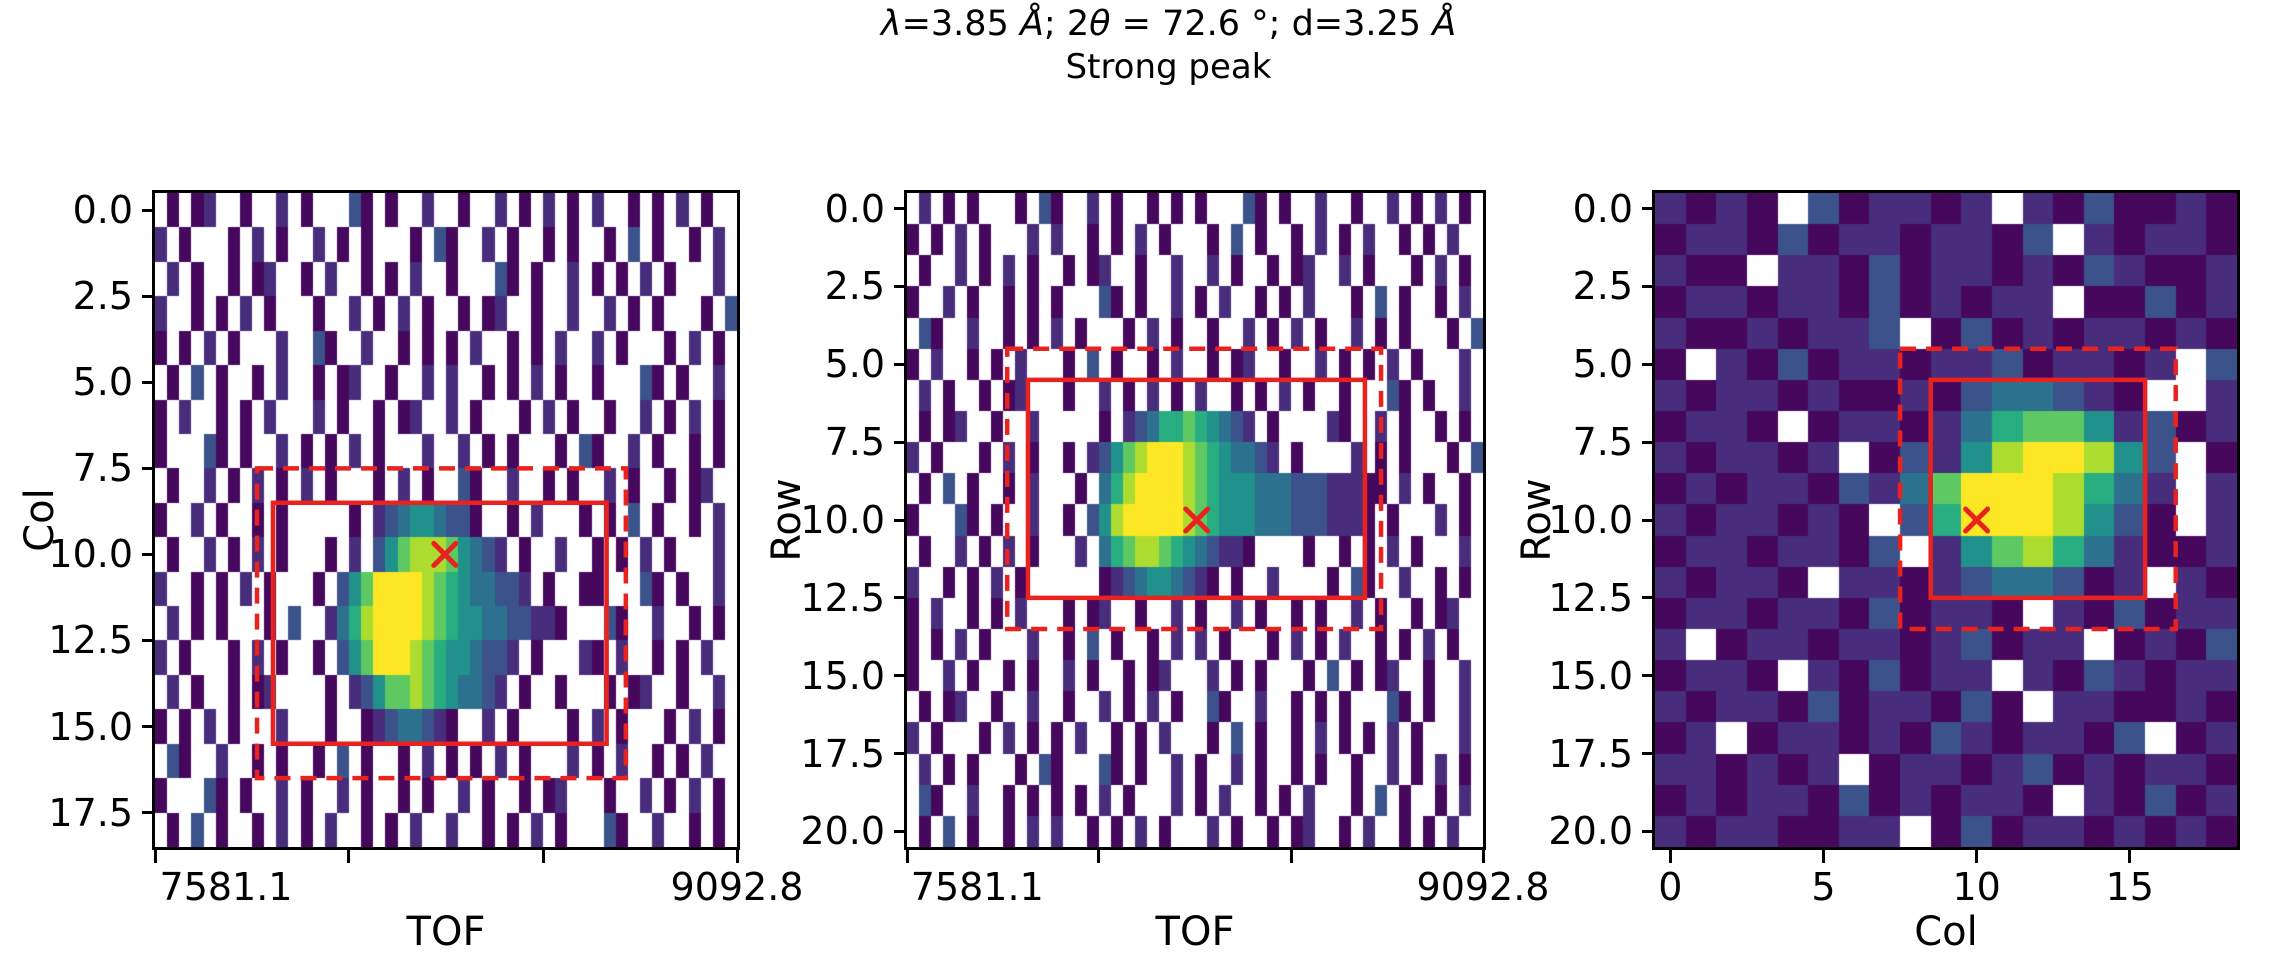 The width and height of the screenshot is (2287, 977). I want to click on x-axis-label-panel2: TOF, so click(1195, 932).